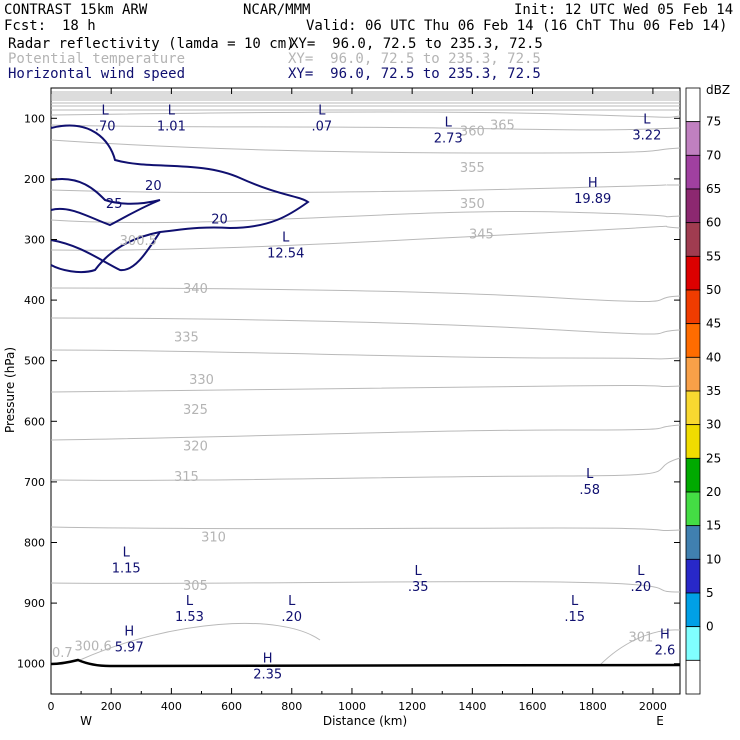 Image resolution: width=740 pixels, height=740 pixels. Describe the element at coordinates (448, 138) in the screenshot. I see `extremum-value: 2.73` at that location.